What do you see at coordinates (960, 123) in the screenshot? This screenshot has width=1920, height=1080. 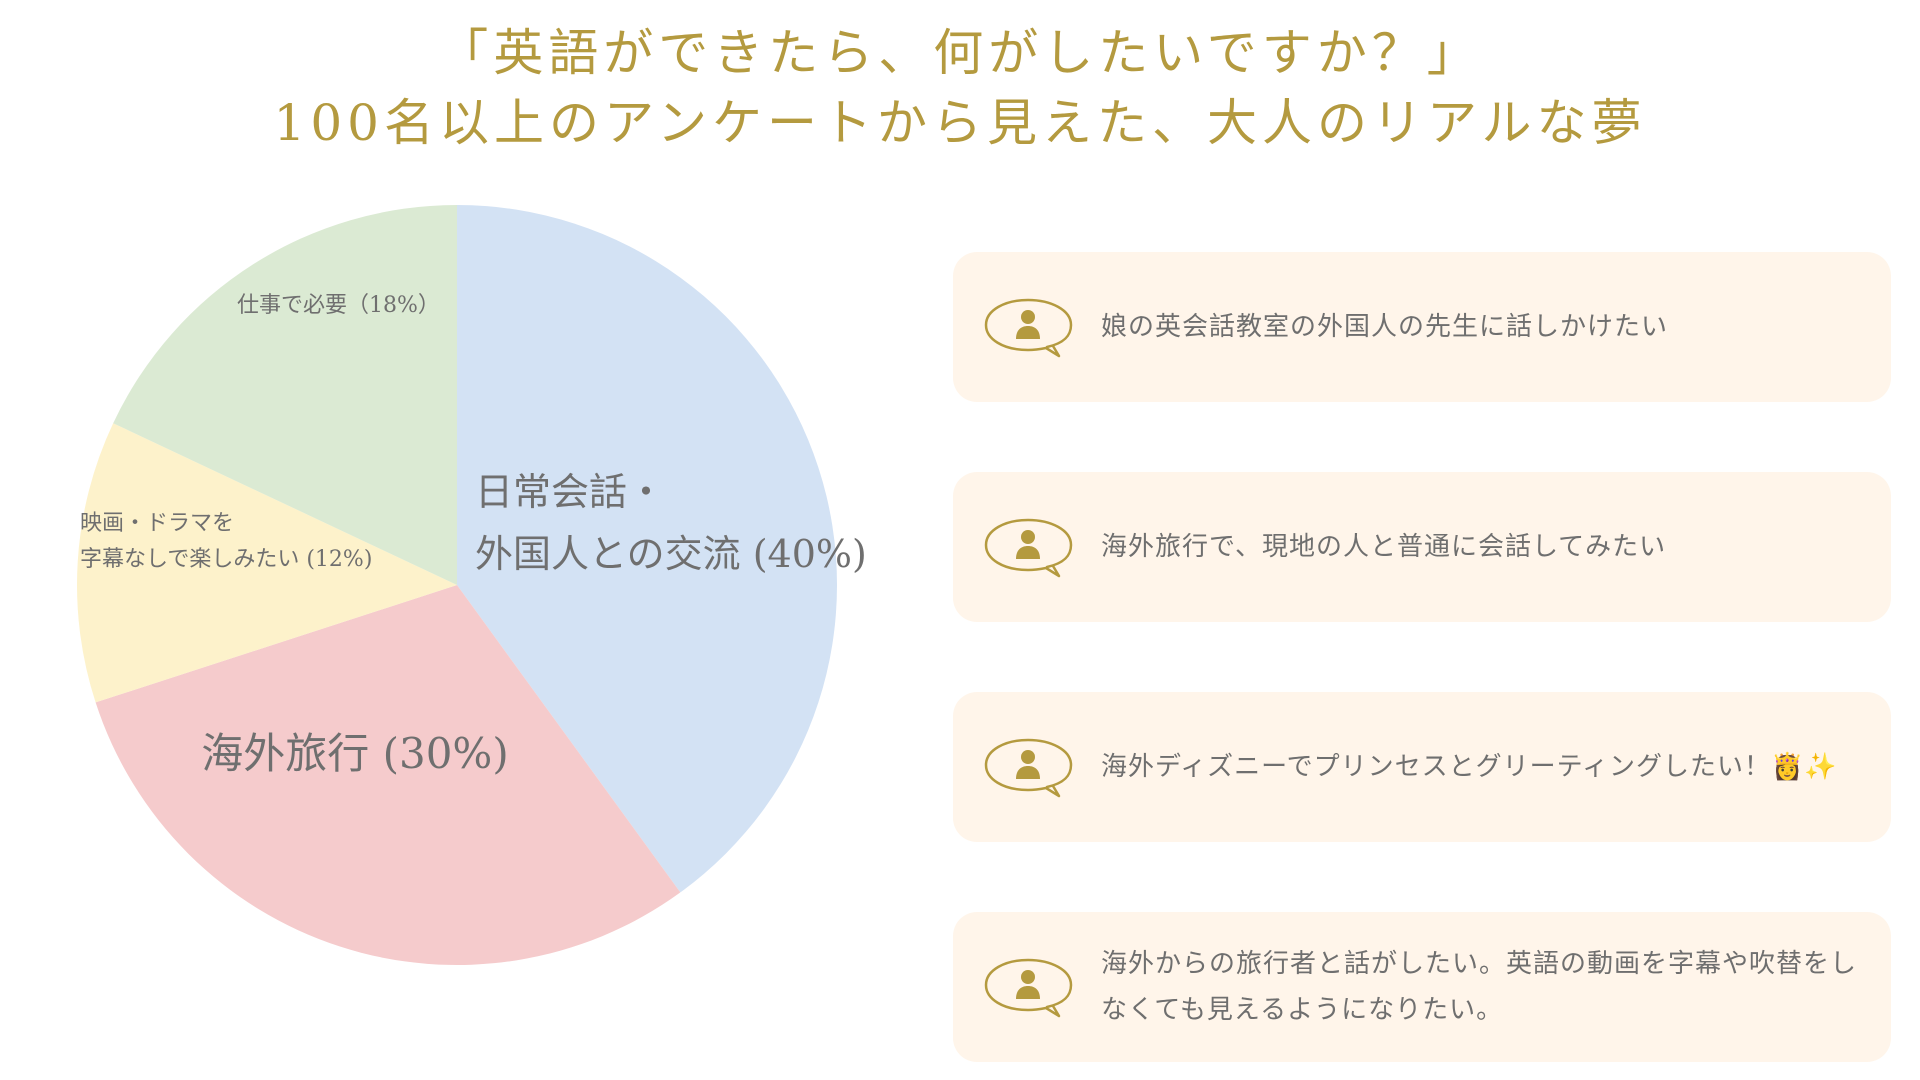 I see `page-subtitle: 100名以上のアンケートから見えた、大人のリアルな夢` at bounding box center [960, 123].